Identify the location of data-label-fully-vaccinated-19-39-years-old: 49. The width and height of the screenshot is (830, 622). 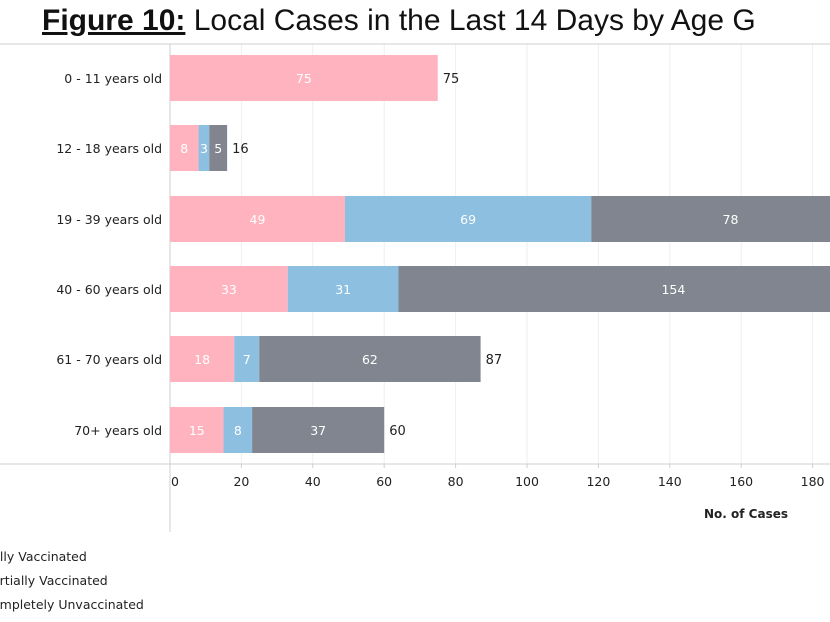
(258, 219).